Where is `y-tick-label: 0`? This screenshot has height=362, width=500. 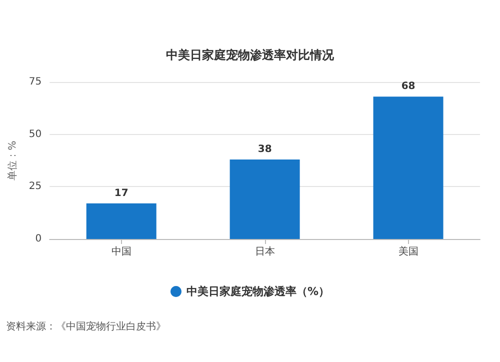
y-tick-label: 0 is located at coordinates (38, 239).